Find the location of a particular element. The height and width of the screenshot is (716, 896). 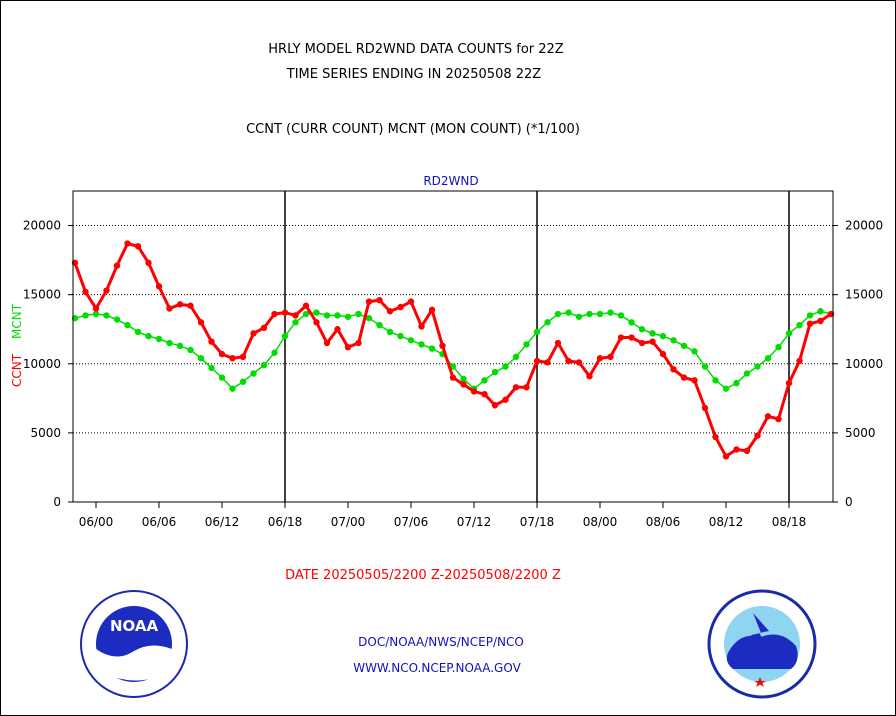

x-tick-label: 06/00 is located at coordinates (96, 522).